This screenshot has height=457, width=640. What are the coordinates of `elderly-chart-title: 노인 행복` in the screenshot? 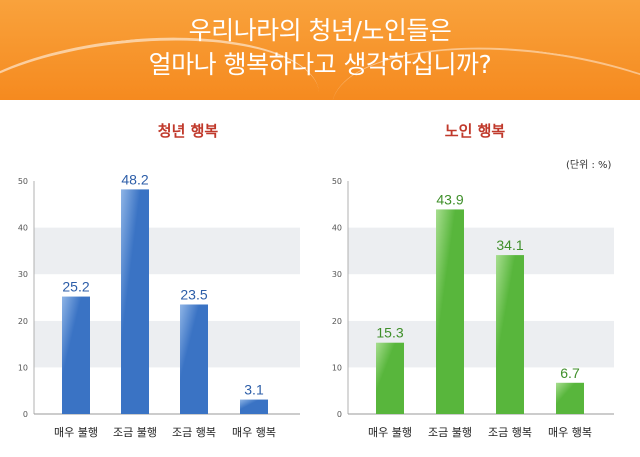 It's located at (475, 131).